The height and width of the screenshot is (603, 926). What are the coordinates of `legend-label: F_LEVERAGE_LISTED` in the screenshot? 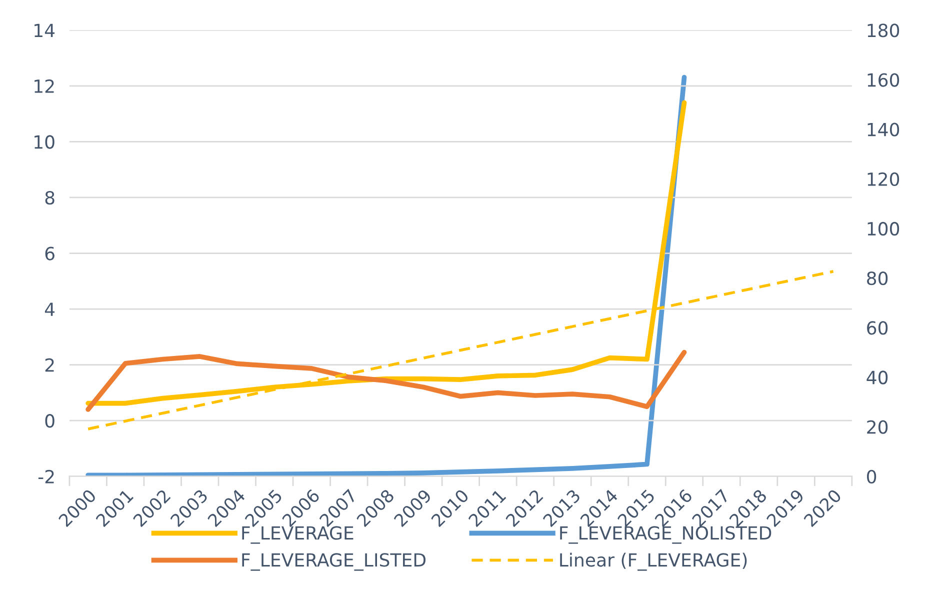 It's located at (334, 562).